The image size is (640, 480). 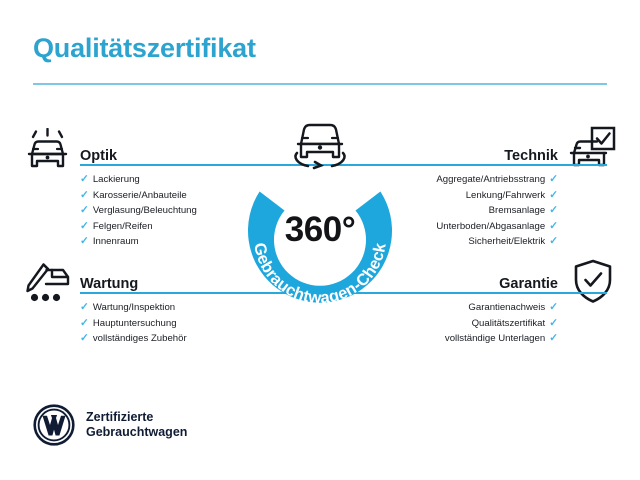 I want to click on footer-line-1: Zertifizierte, so click(x=120, y=416).